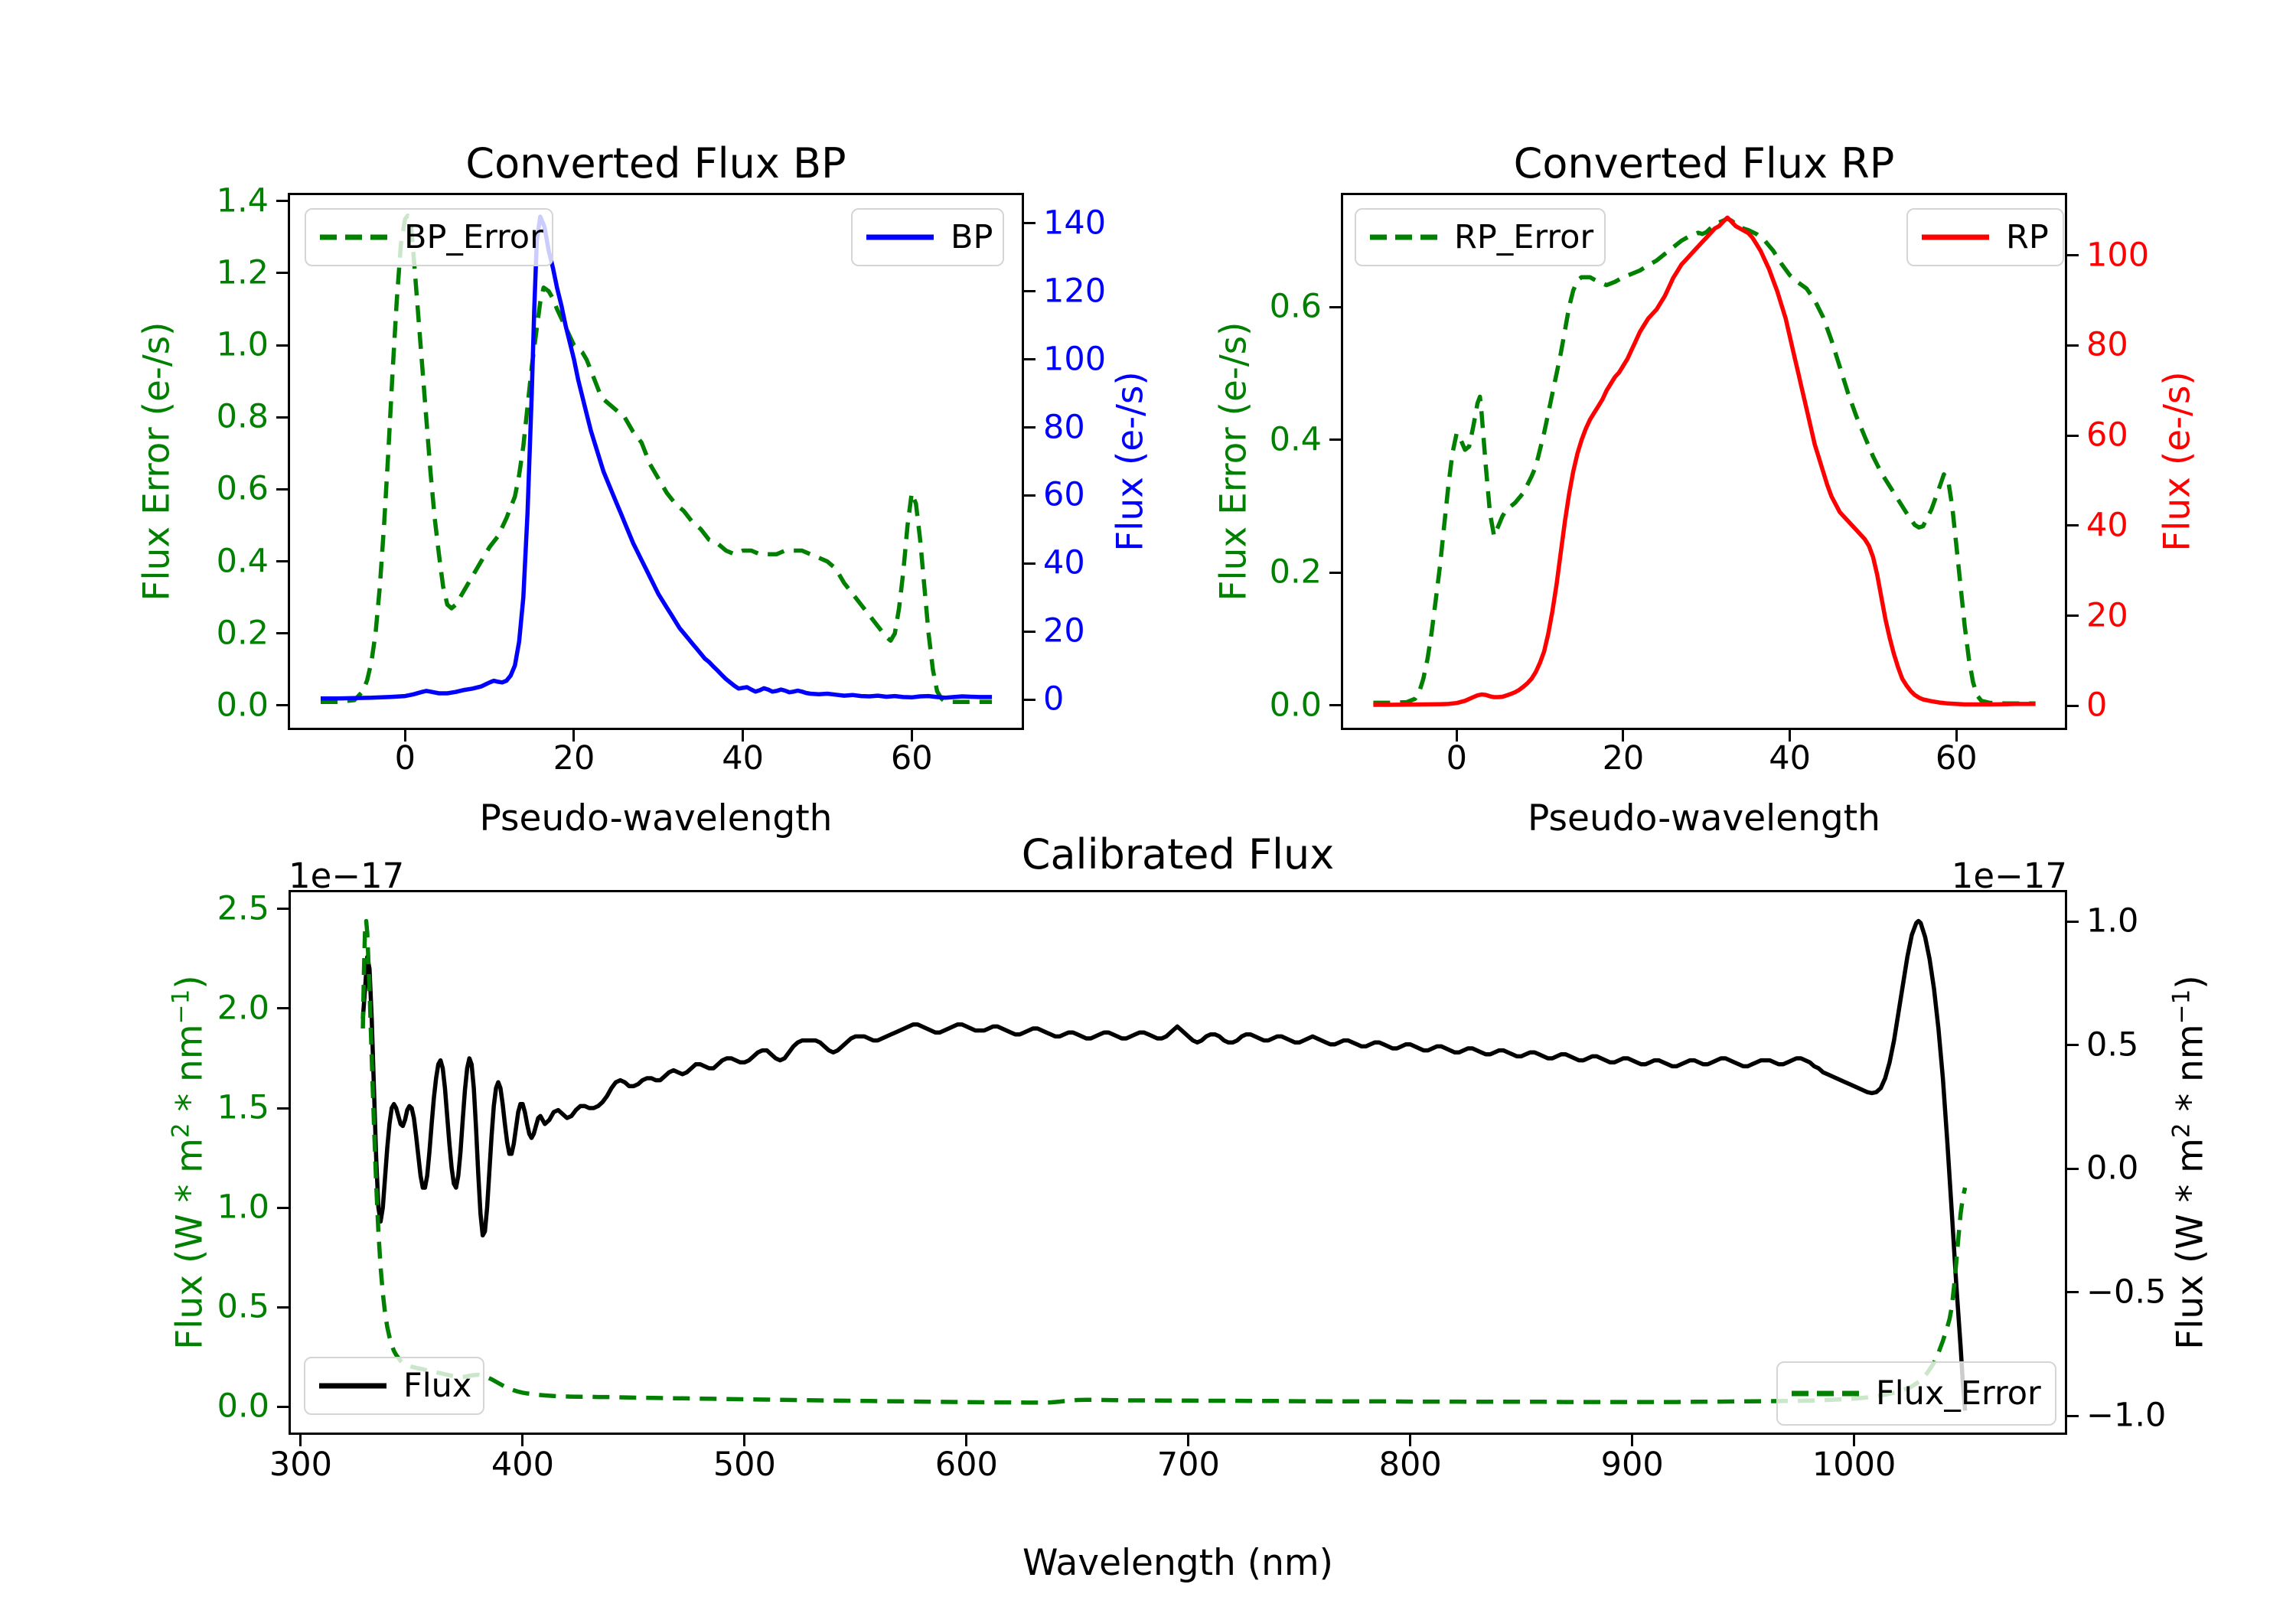  Describe the element at coordinates (2112, 1044) in the screenshot. I see `y-tick-label-right: 0.5` at that location.